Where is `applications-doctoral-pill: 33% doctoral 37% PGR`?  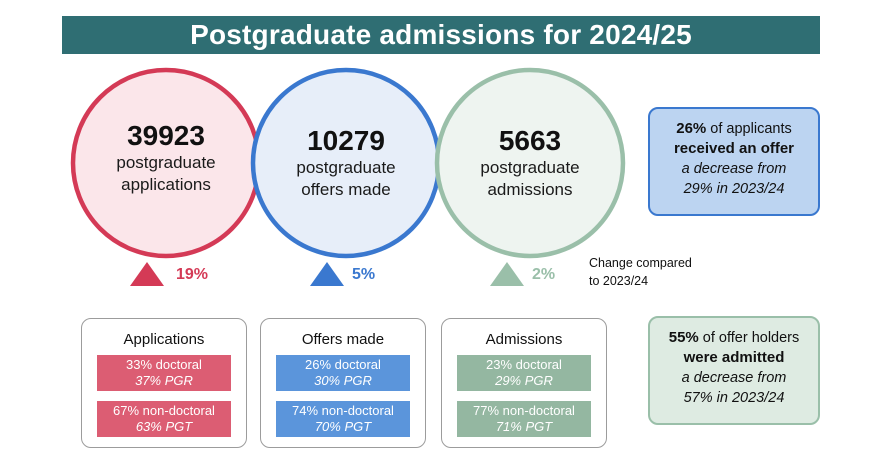 applications-doctoral-pill: 33% doctoral 37% PGR is located at coordinates (164, 373).